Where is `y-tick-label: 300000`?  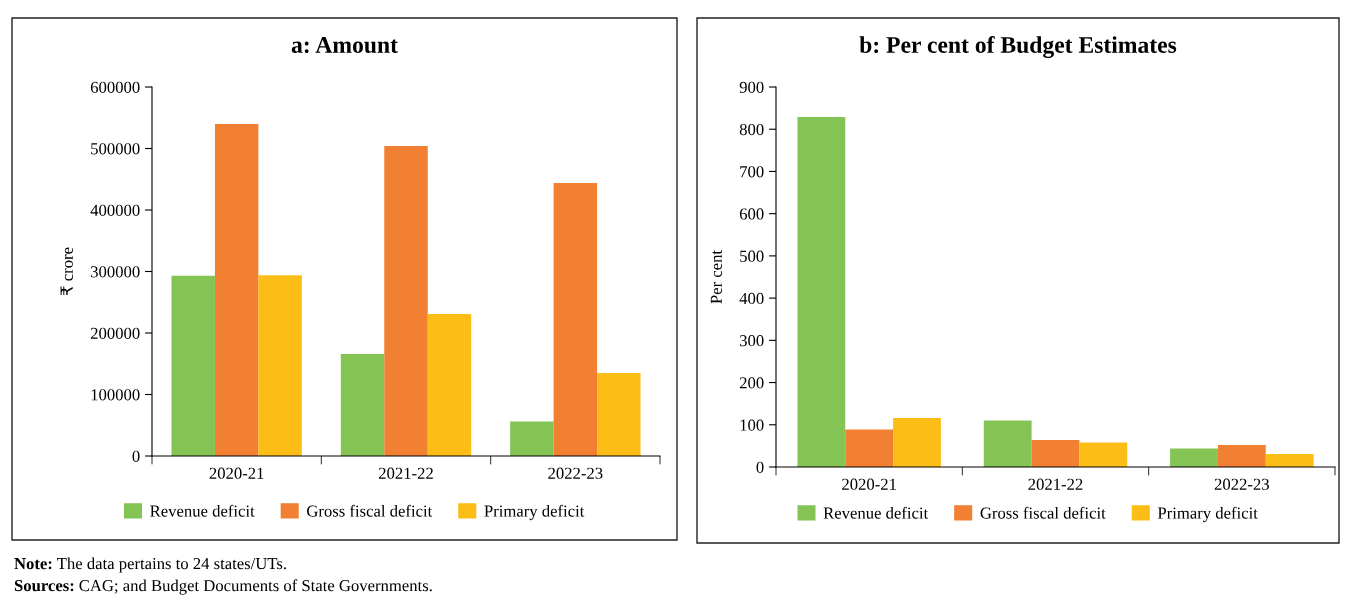 y-tick-label: 300000 is located at coordinates (115, 272).